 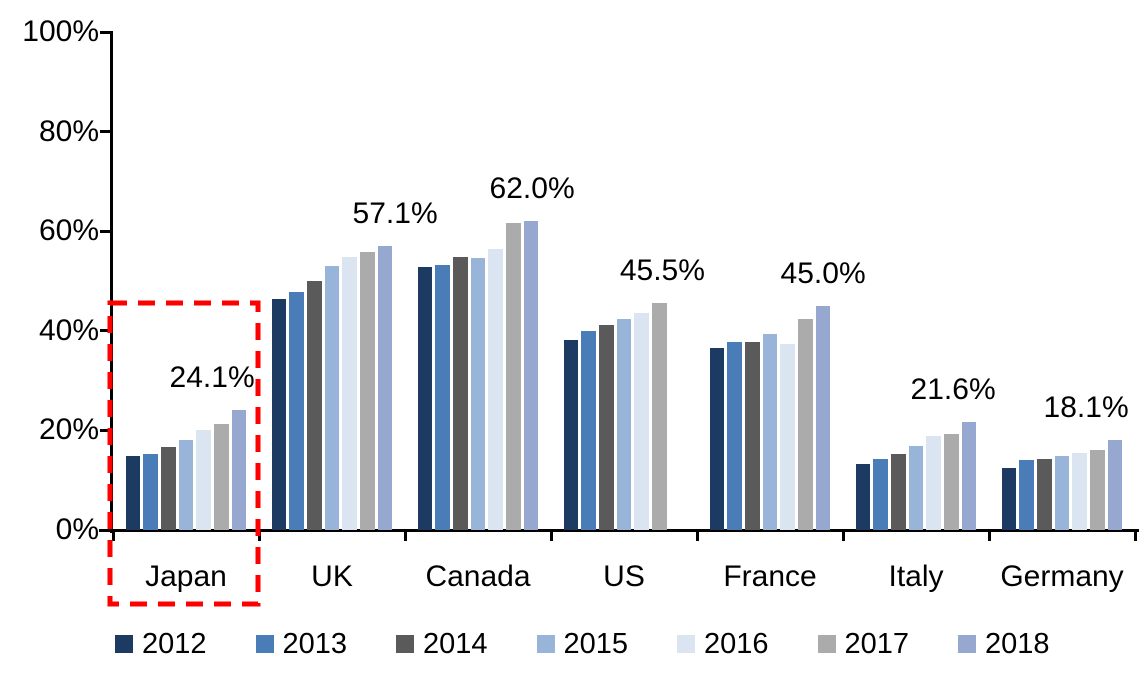 I want to click on bar-italy-2016, so click(x=933, y=482).